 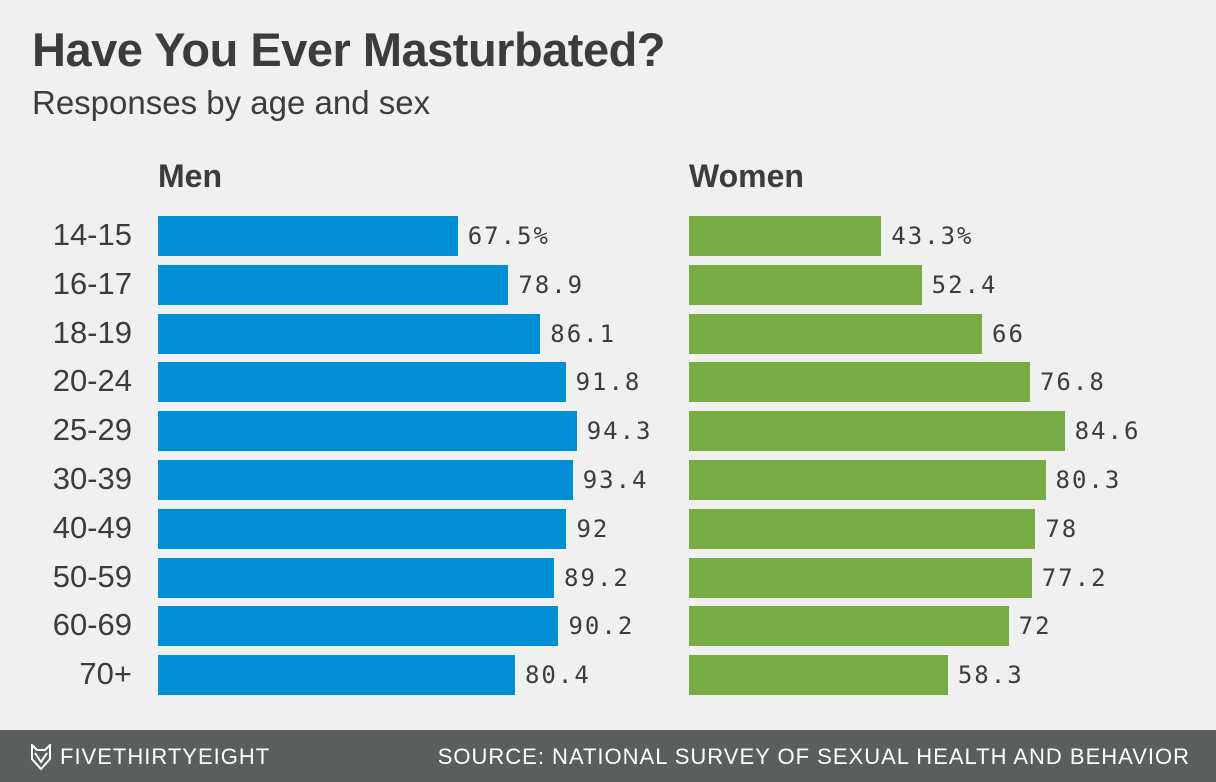 What do you see at coordinates (1035, 626) in the screenshot?
I see `women-value-label: 72` at bounding box center [1035, 626].